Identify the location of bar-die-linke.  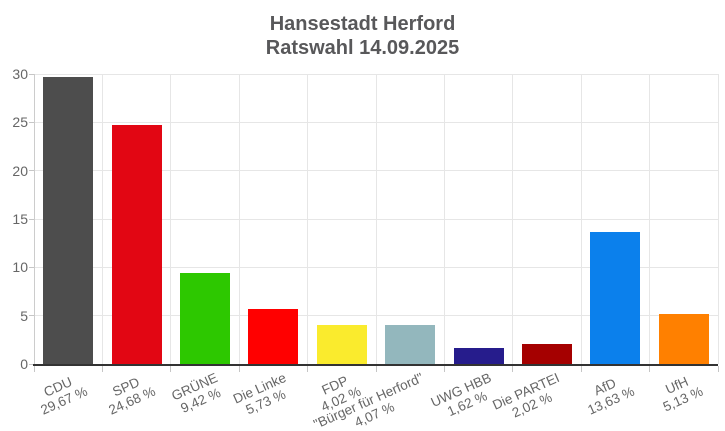
(273, 336).